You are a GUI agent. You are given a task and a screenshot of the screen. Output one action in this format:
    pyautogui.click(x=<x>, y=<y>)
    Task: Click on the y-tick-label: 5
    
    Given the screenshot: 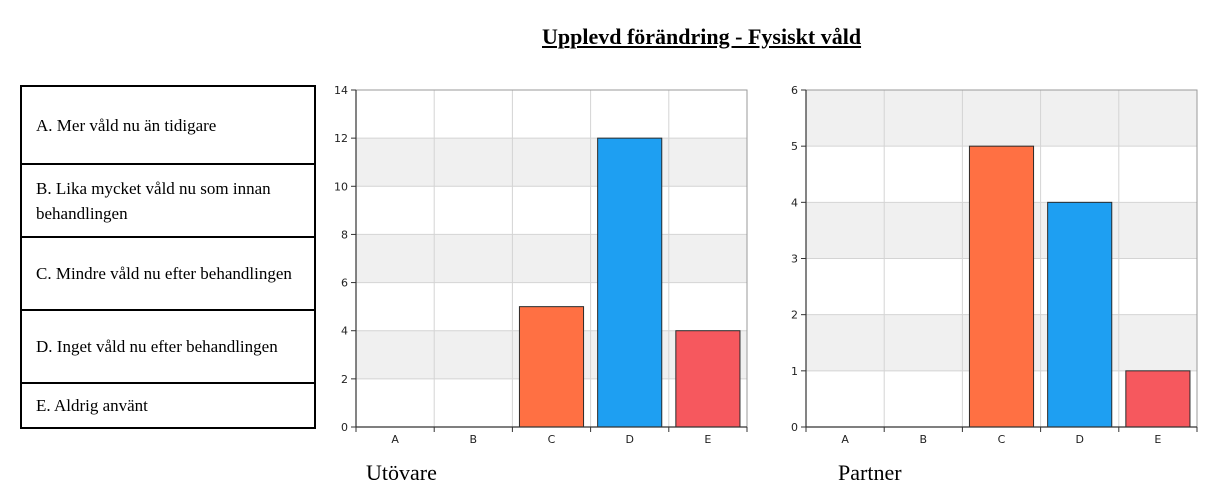 What is the action you would take?
    pyautogui.click(x=794, y=146)
    